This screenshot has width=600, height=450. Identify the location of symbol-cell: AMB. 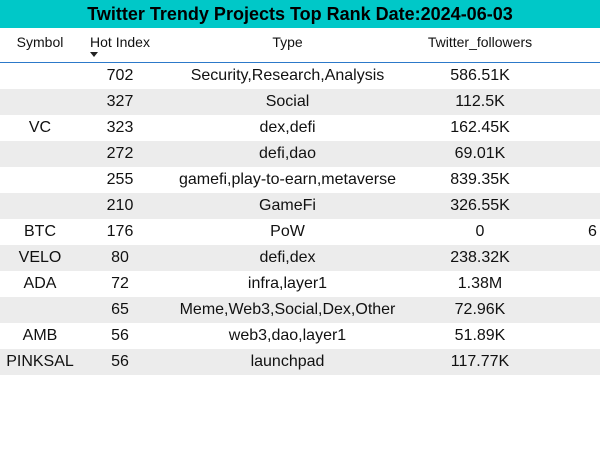
(40, 335).